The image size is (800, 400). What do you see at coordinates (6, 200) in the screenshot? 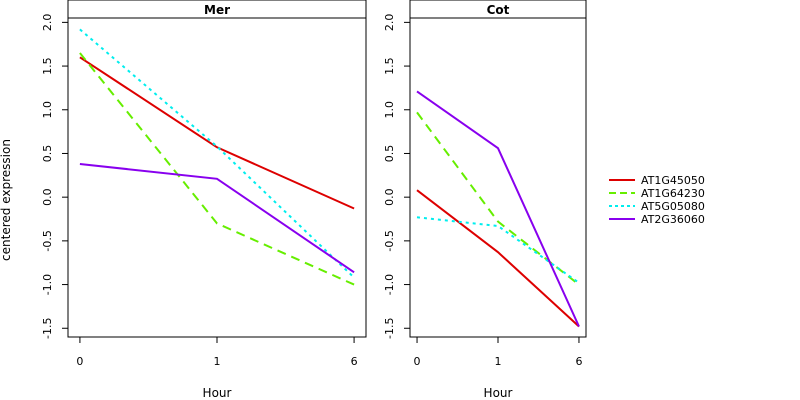
I see `y-axis-title: centered expression` at bounding box center [6, 200].